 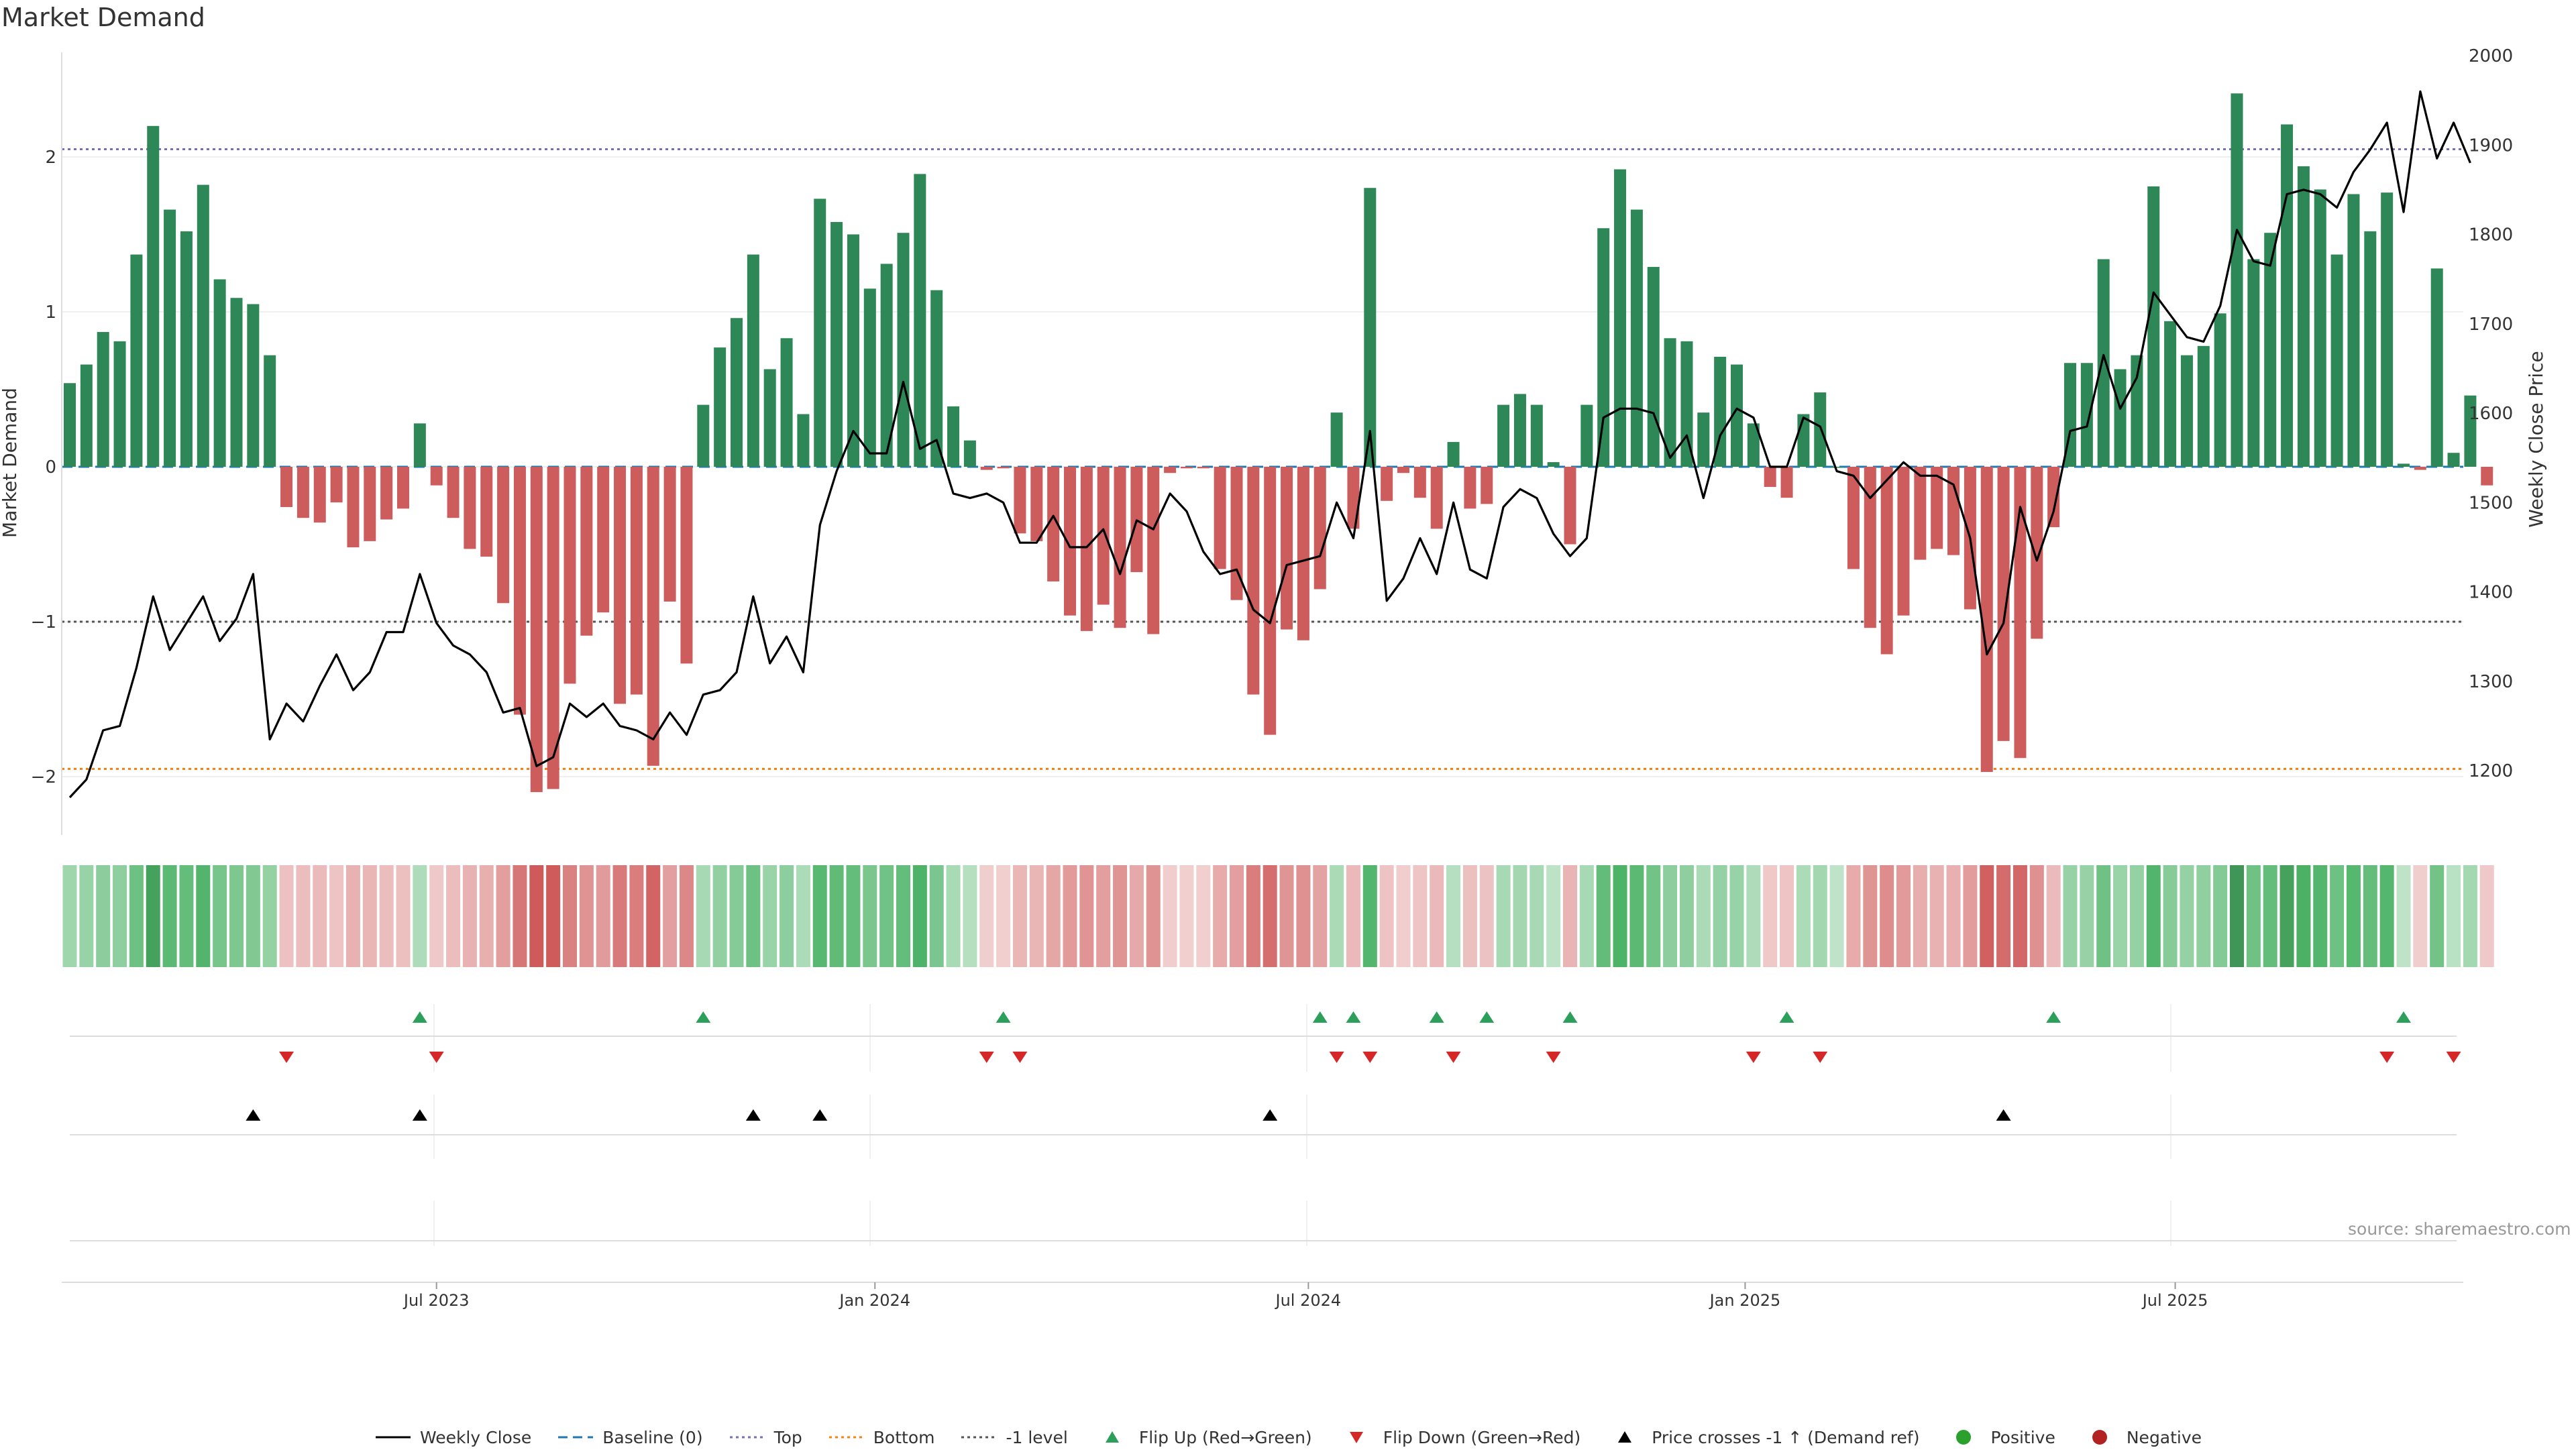 What do you see at coordinates (452, 1437) in the screenshot?
I see `legend-item: Weekly Close` at bounding box center [452, 1437].